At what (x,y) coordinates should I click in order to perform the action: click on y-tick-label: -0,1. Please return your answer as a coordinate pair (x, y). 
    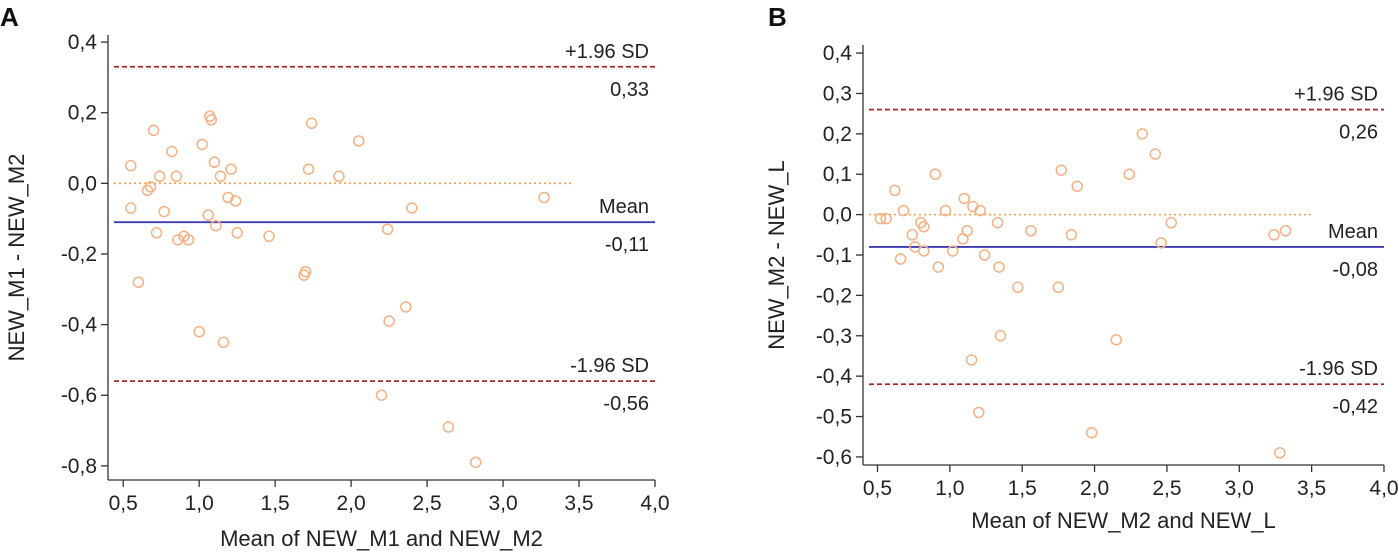
    Looking at the image, I should click on (834, 255).